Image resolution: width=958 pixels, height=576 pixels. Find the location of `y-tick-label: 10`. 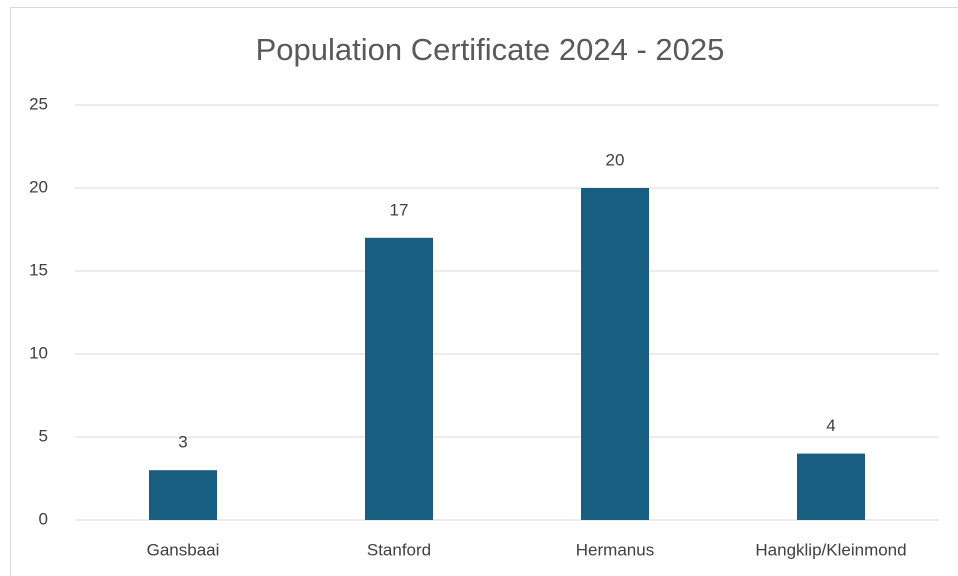

y-tick-label: 10 is located at coordinates (38, 352).